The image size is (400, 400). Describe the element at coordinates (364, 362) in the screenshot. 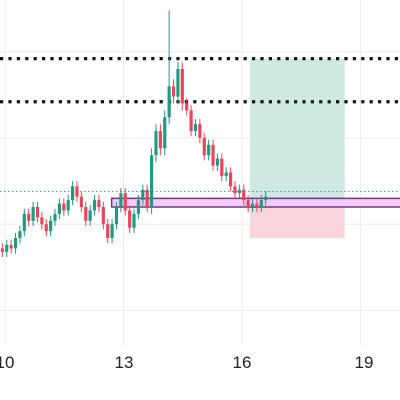

I see `x-tick-19: 19` at that location.